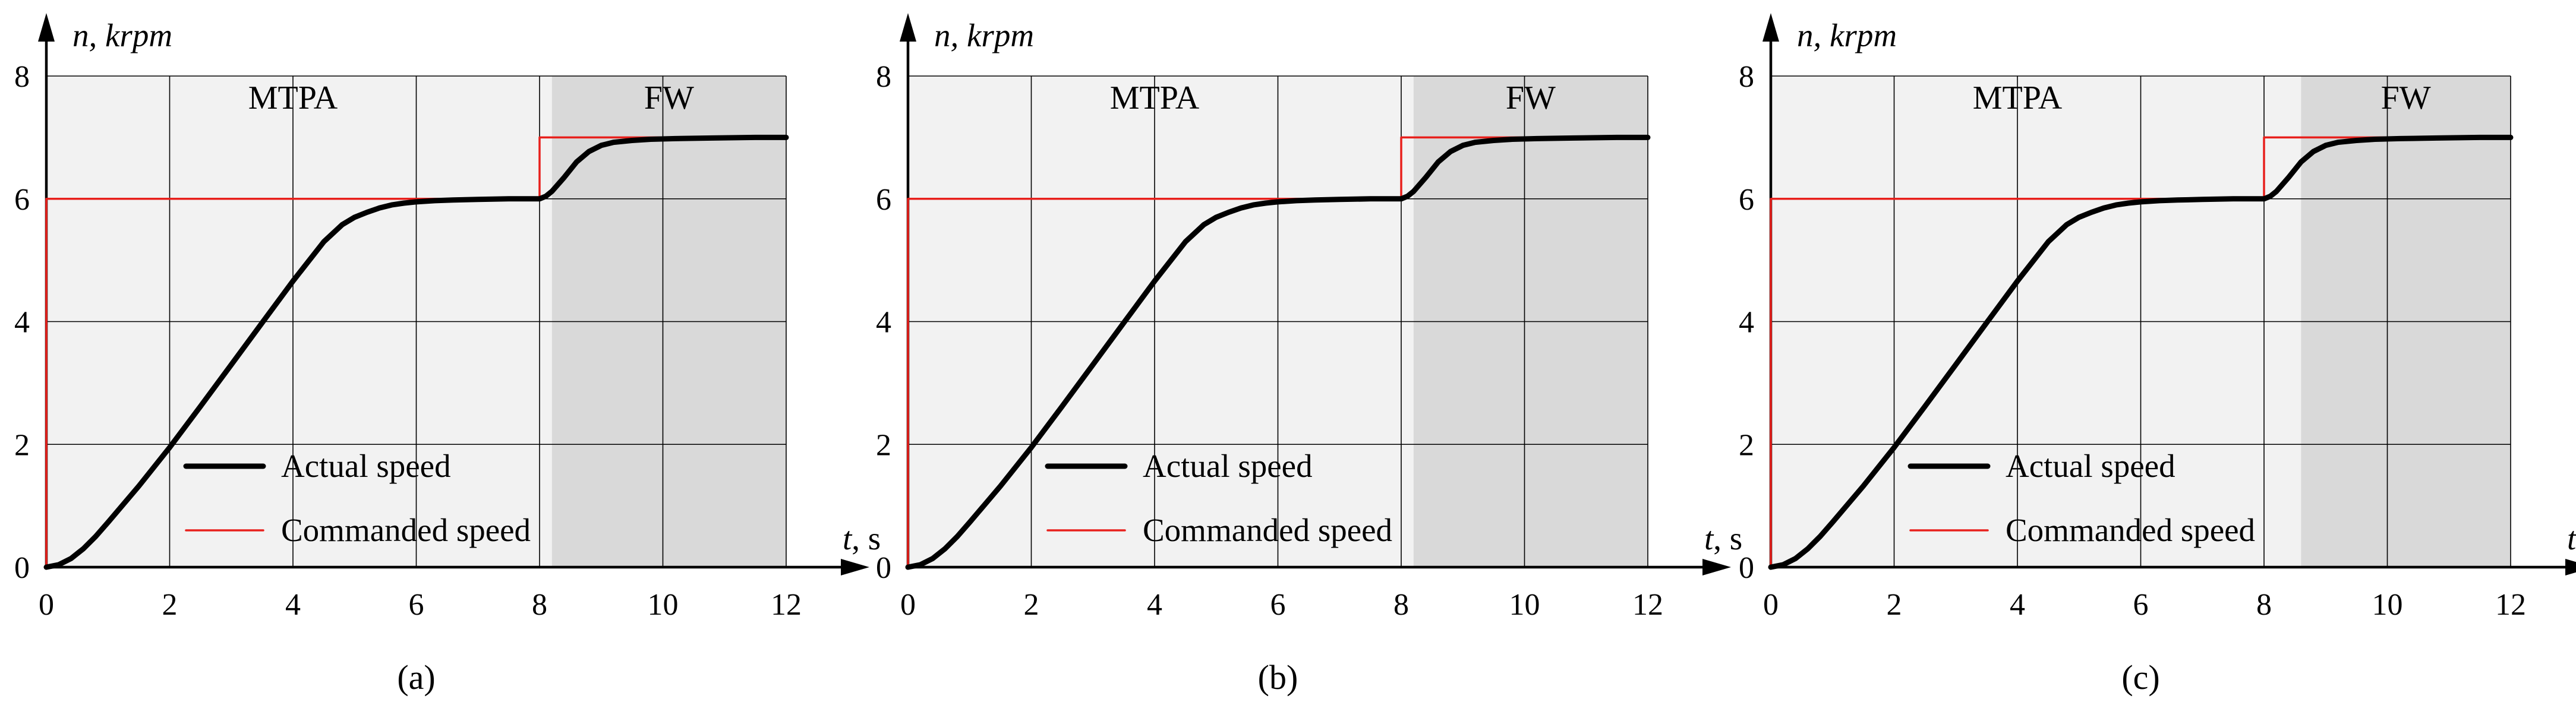 This screenshot has width=2576, height=718. Describe the element at coordinates (416, 678) in the screenshot. I see `panel-caption: (a)` at that location.